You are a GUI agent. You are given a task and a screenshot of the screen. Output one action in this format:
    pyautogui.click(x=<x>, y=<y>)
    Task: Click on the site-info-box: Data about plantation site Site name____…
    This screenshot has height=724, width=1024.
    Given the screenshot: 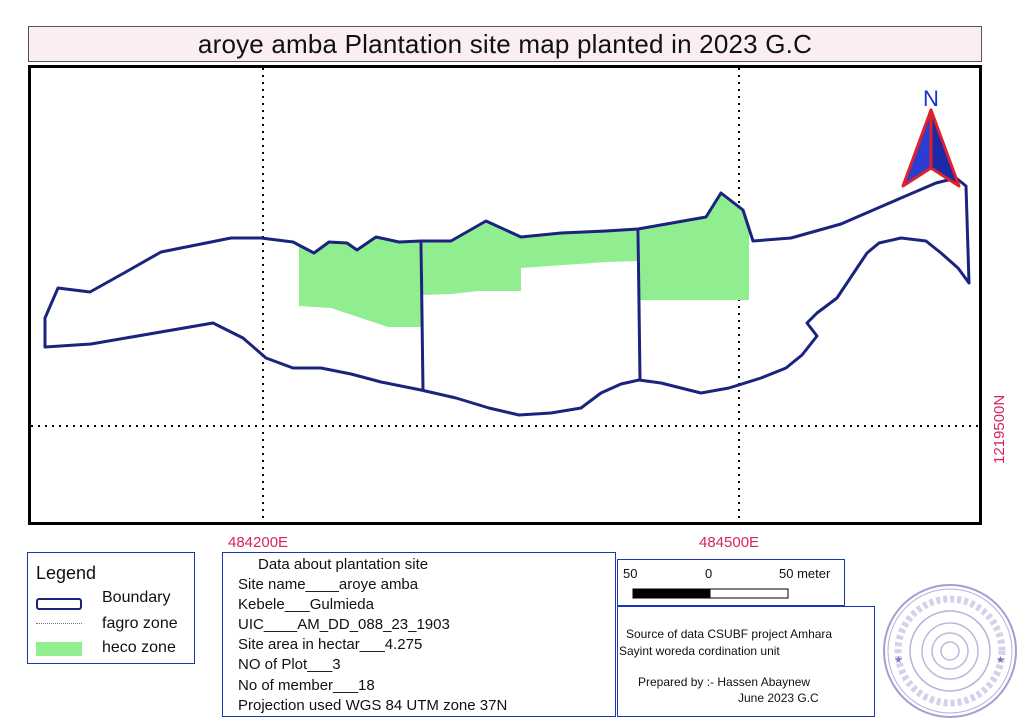 What is the action you would take?
    pyautogui.click(x=419, y=634)
    